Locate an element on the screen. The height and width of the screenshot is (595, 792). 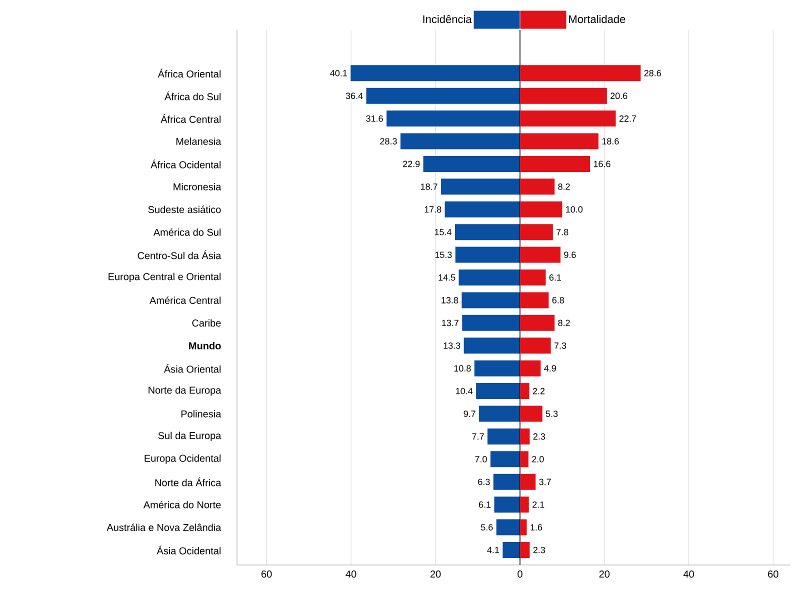
data-label: 40.1 is located at coordinates (338, 73).